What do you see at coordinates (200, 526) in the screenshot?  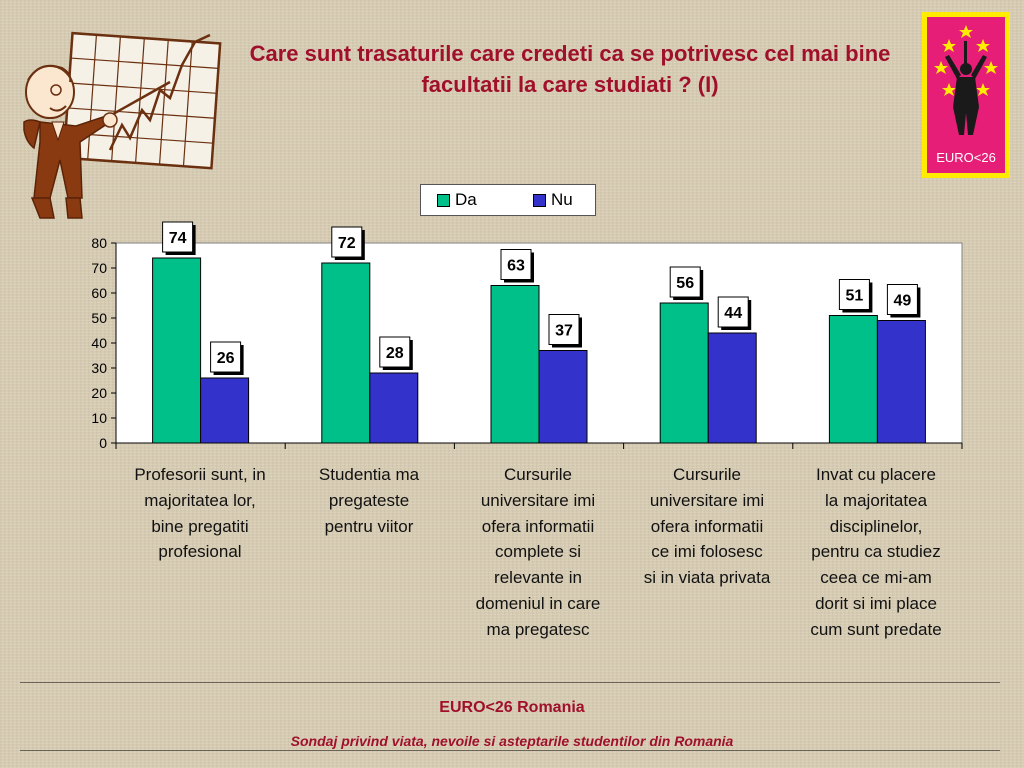 I see `category-line: bine pregatiti` at bounding box center [200, 526].